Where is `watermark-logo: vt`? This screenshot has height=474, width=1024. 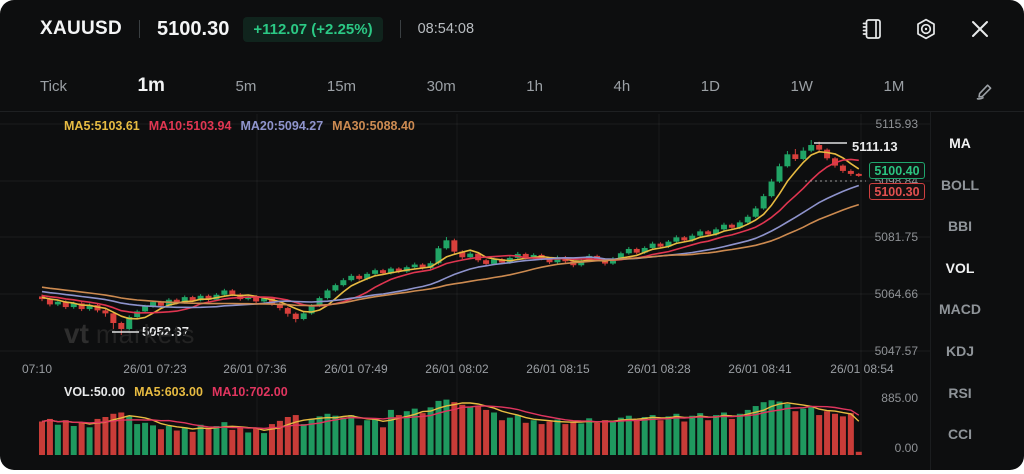
watermark-logo: vt is located at coordinates (76, 333).